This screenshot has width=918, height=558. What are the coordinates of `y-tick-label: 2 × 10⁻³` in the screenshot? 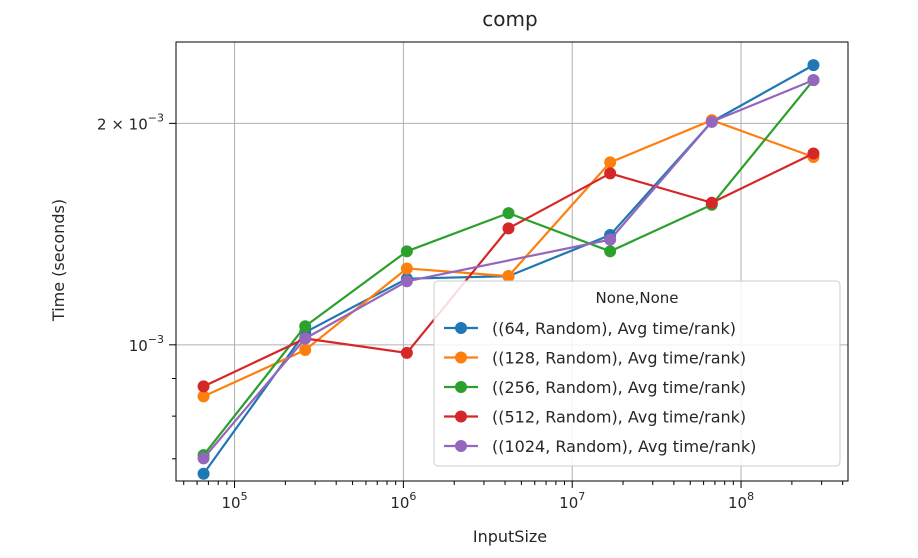 It's located at (130, 122).